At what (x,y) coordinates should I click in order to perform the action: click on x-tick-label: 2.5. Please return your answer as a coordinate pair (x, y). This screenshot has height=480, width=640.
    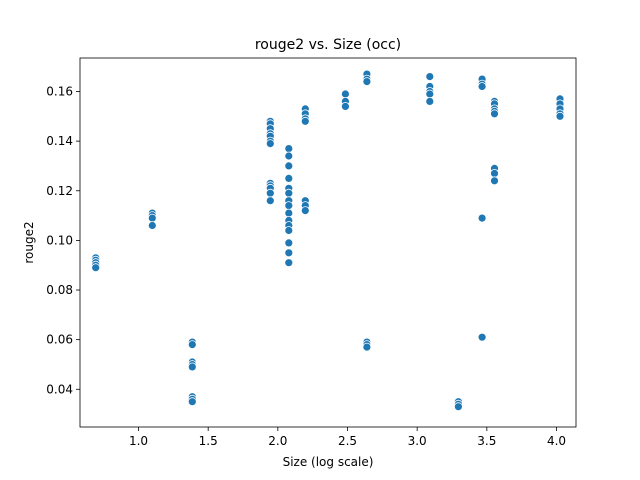
    Looking at the image, I should click on (347, 441).